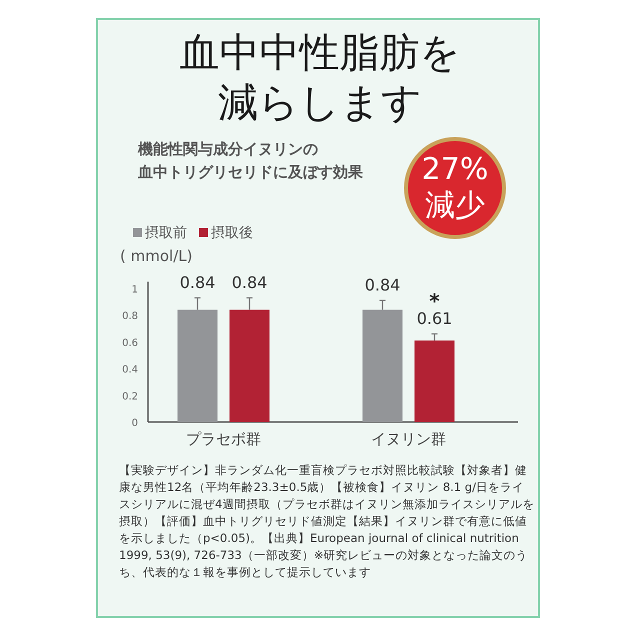  I want to click on y-tick-label: 0, so click(135, 423).